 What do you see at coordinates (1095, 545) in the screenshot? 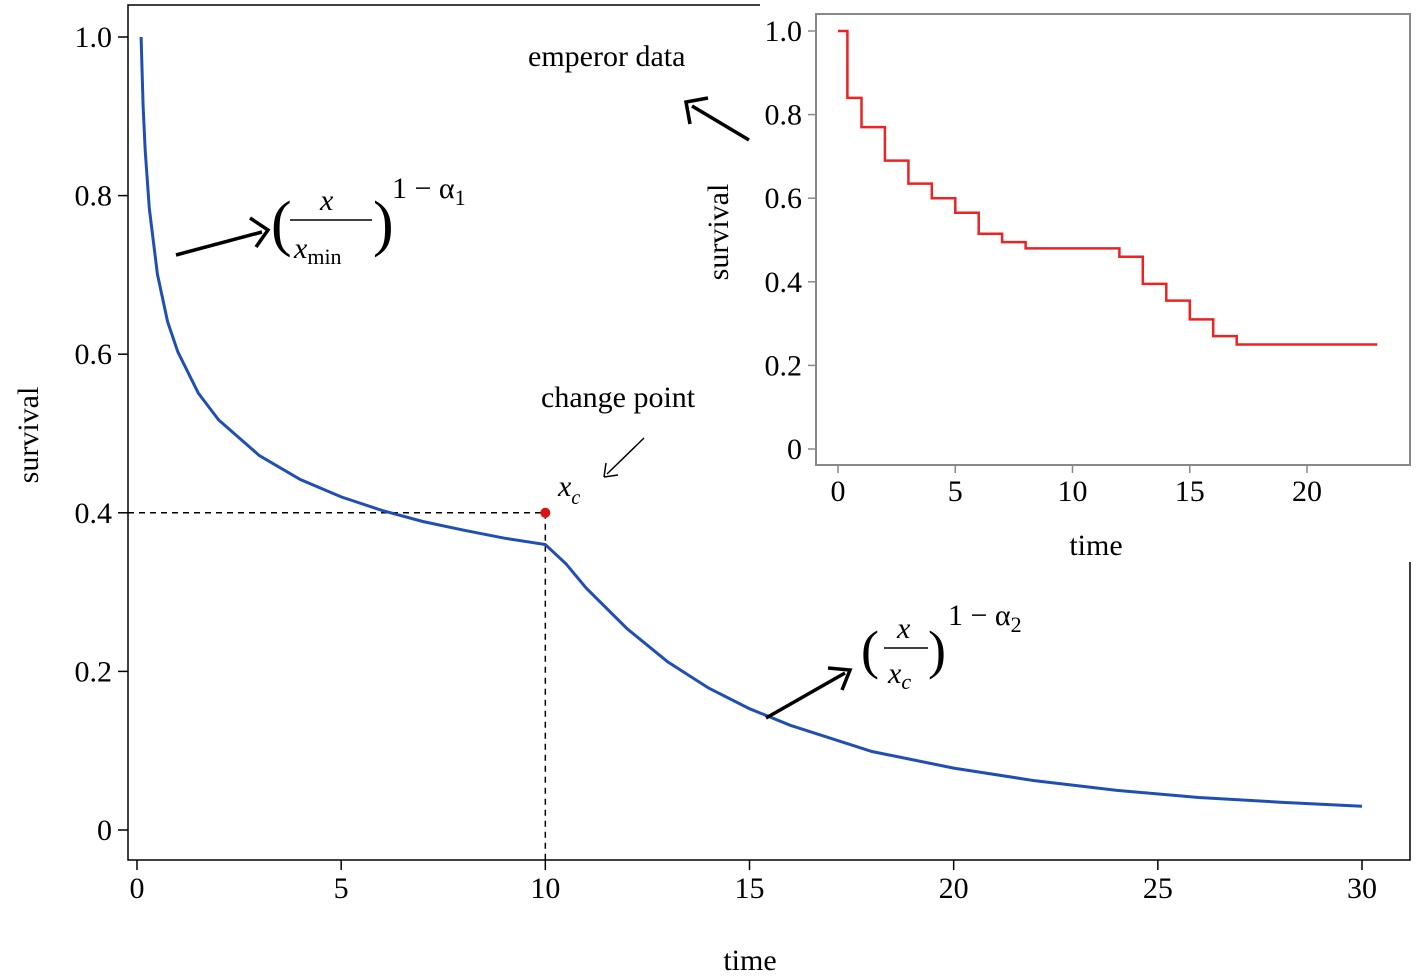
I see `inset-x-axis-label: time` at bounding box center [1095, 545].